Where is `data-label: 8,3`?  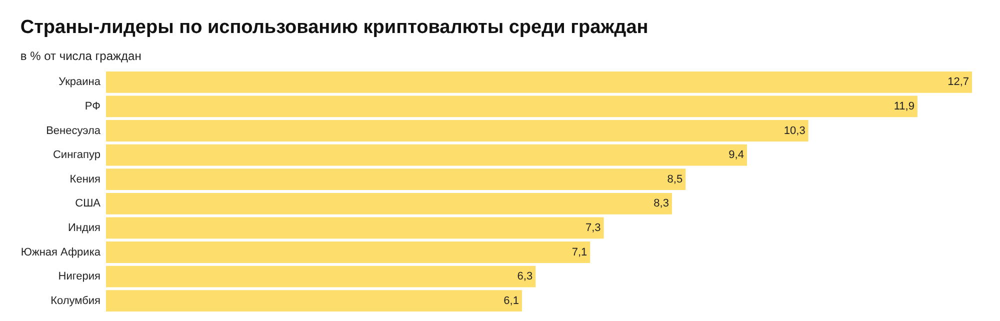
data-label: 8,3 is located at coordinates (661, 204).